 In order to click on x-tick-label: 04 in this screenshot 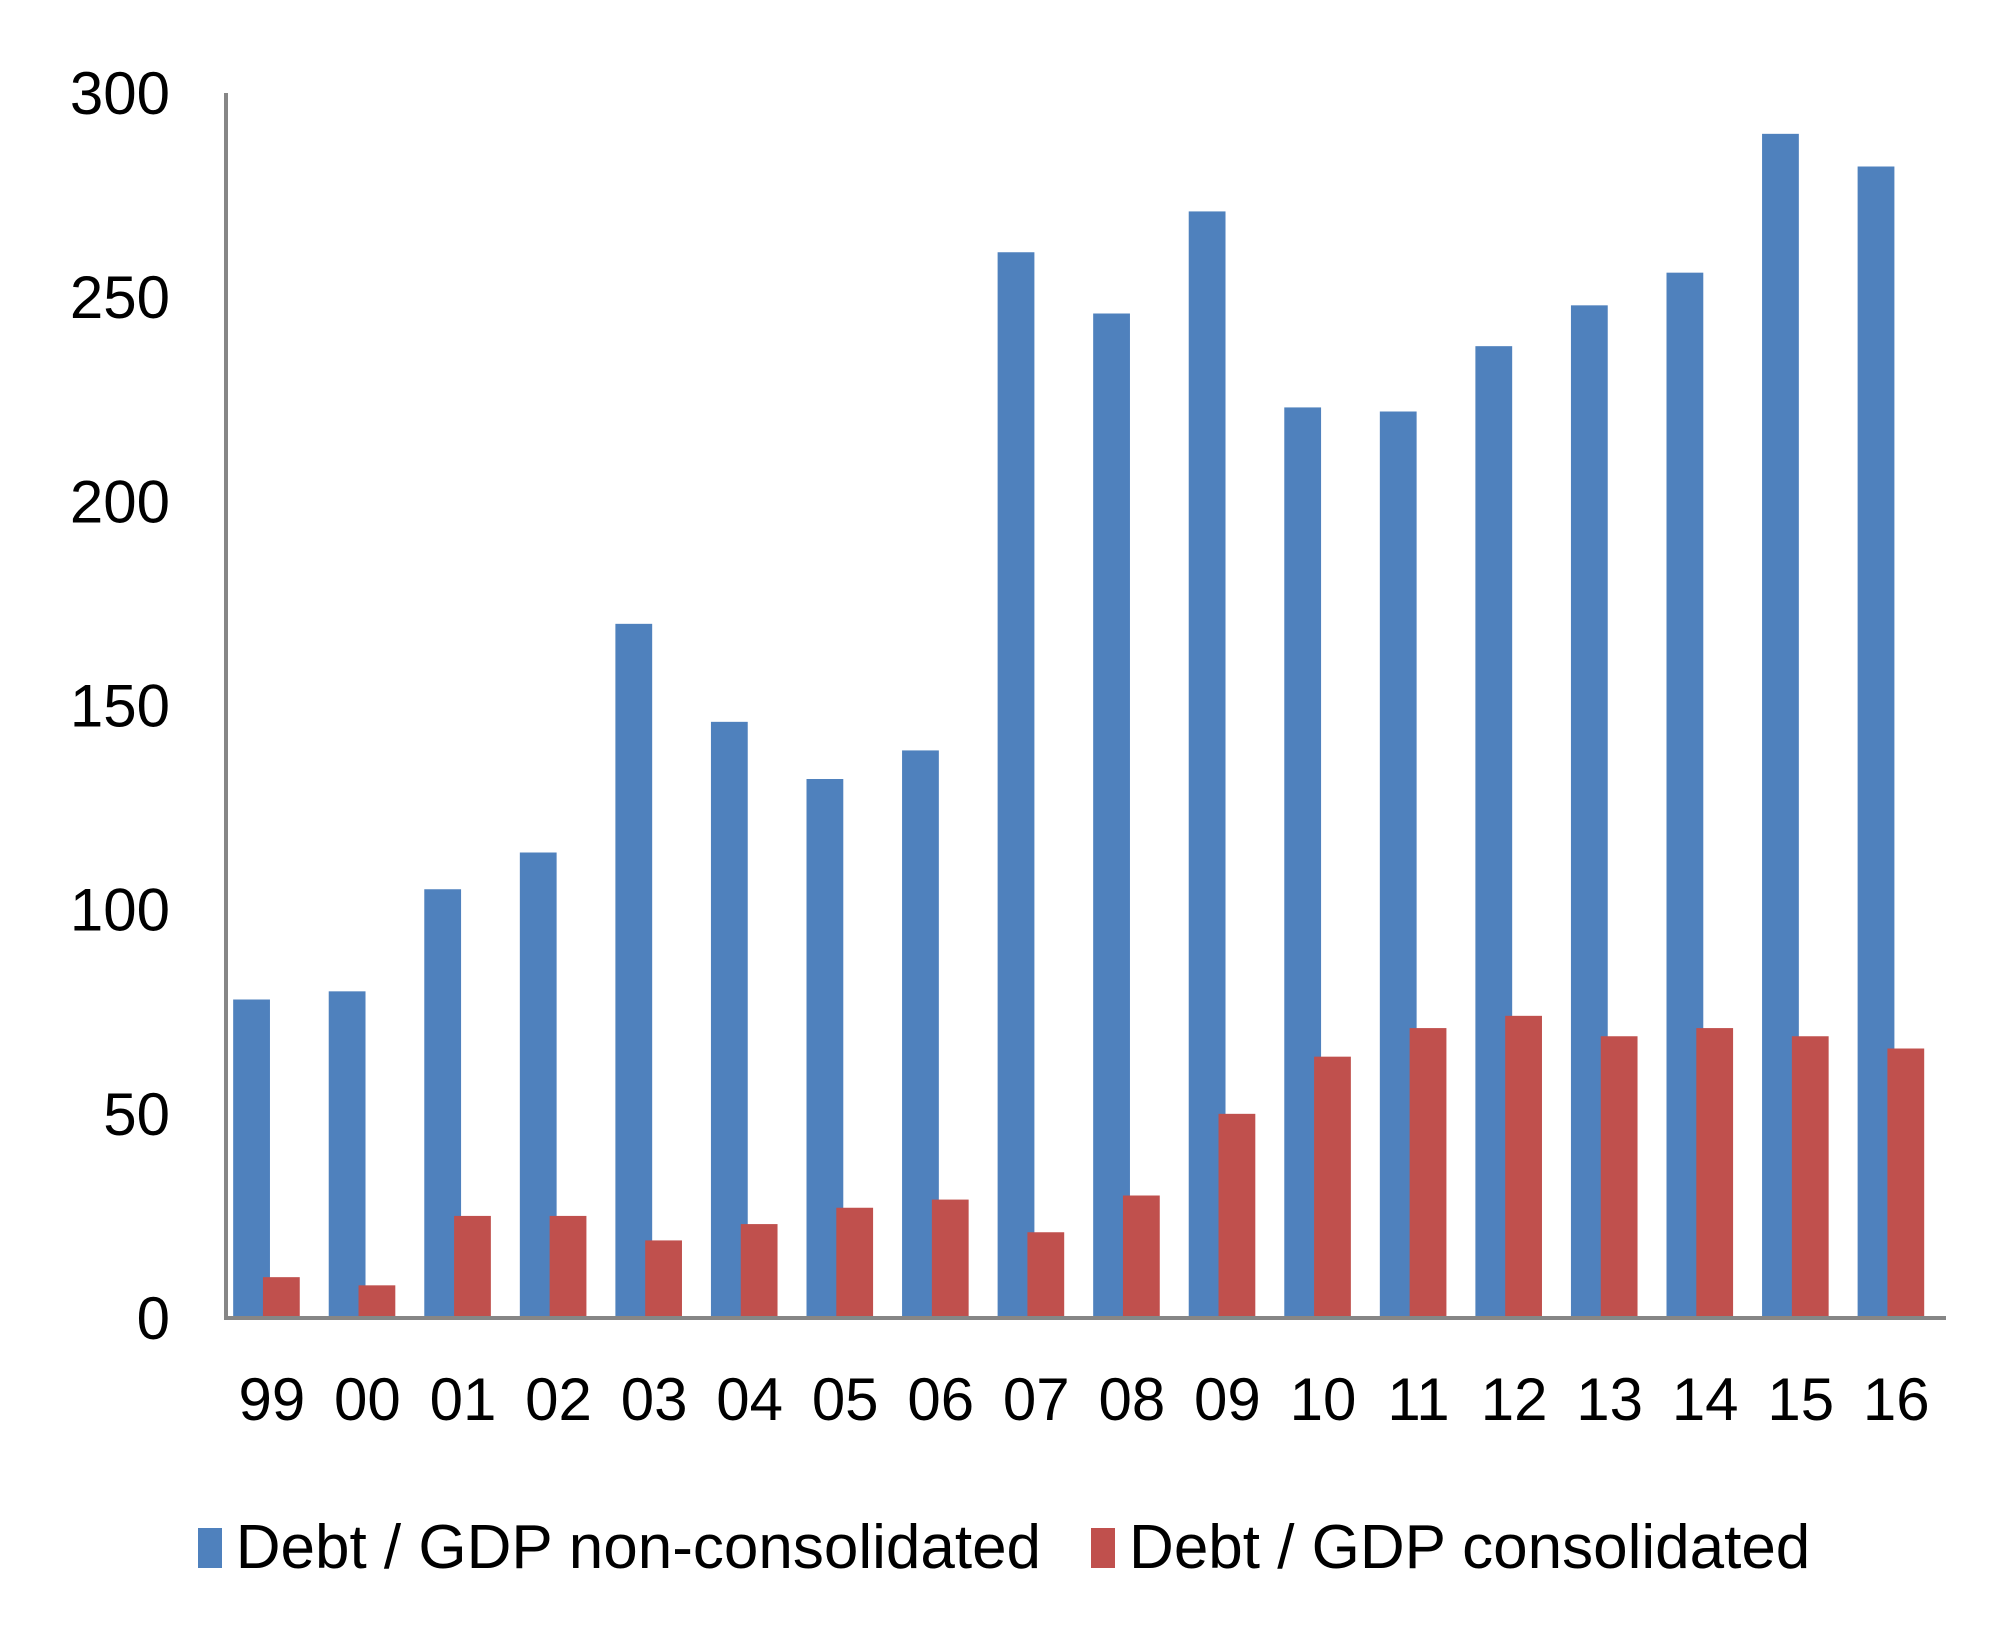, I will do `click(749, 1399)`.